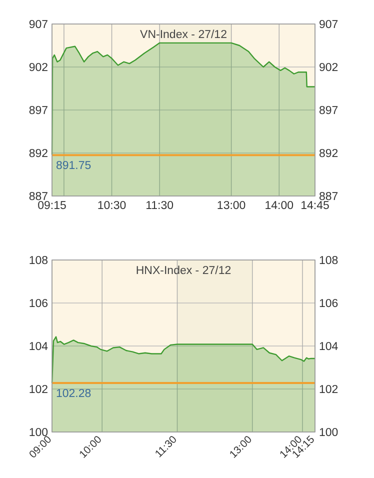  I want to click on ref-line-label: 102.28, so click(74, 394).